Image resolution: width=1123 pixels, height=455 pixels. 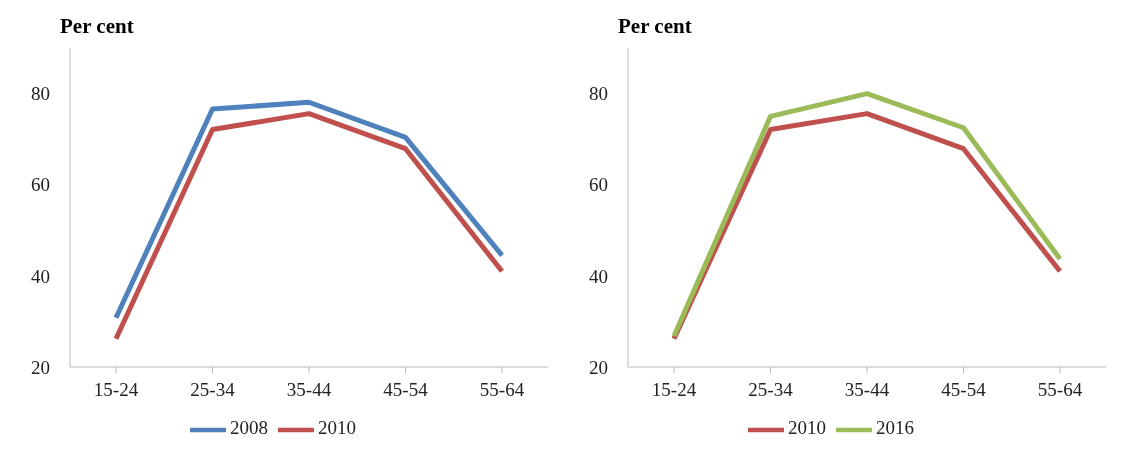 I want to click on legend-label: 2016, so click(x=895, y=428).